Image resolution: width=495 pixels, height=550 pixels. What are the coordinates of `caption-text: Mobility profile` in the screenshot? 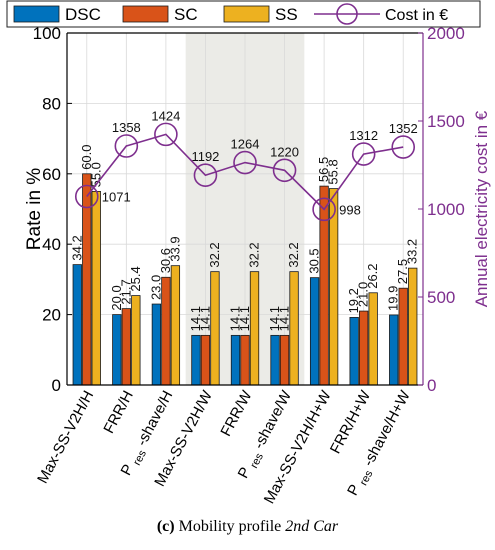 It's located at (230, 526).